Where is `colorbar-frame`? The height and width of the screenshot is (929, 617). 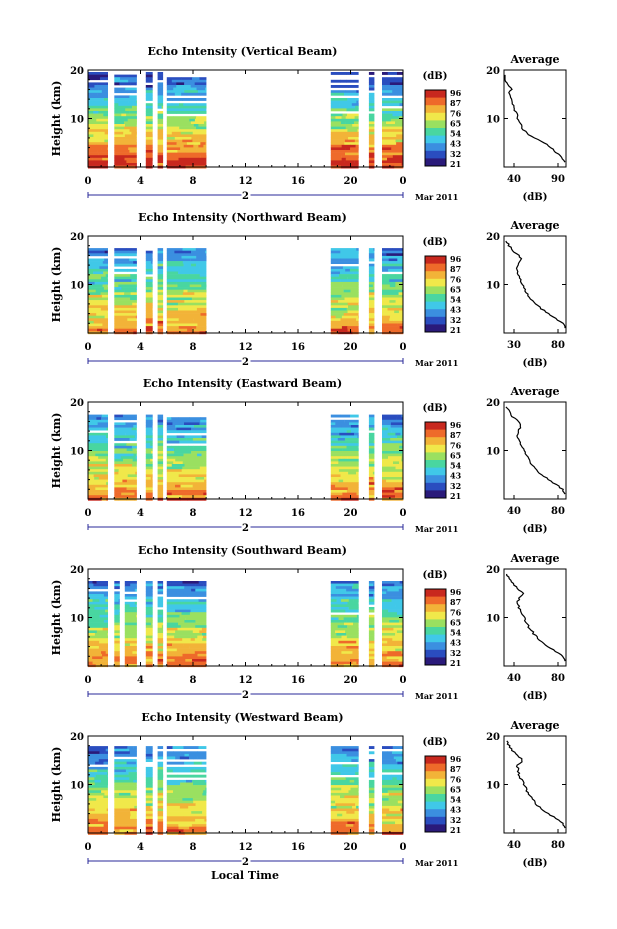
colorbar-frame is located at coordinates (435, 627).